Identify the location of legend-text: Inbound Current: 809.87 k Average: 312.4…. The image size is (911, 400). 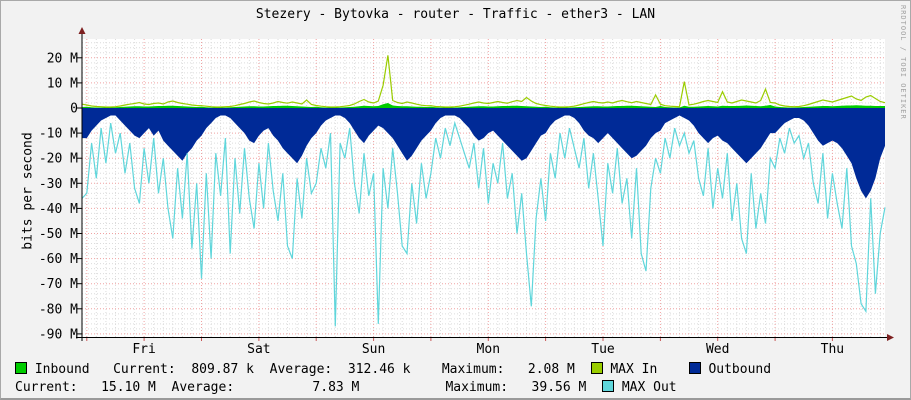
(309, 369).